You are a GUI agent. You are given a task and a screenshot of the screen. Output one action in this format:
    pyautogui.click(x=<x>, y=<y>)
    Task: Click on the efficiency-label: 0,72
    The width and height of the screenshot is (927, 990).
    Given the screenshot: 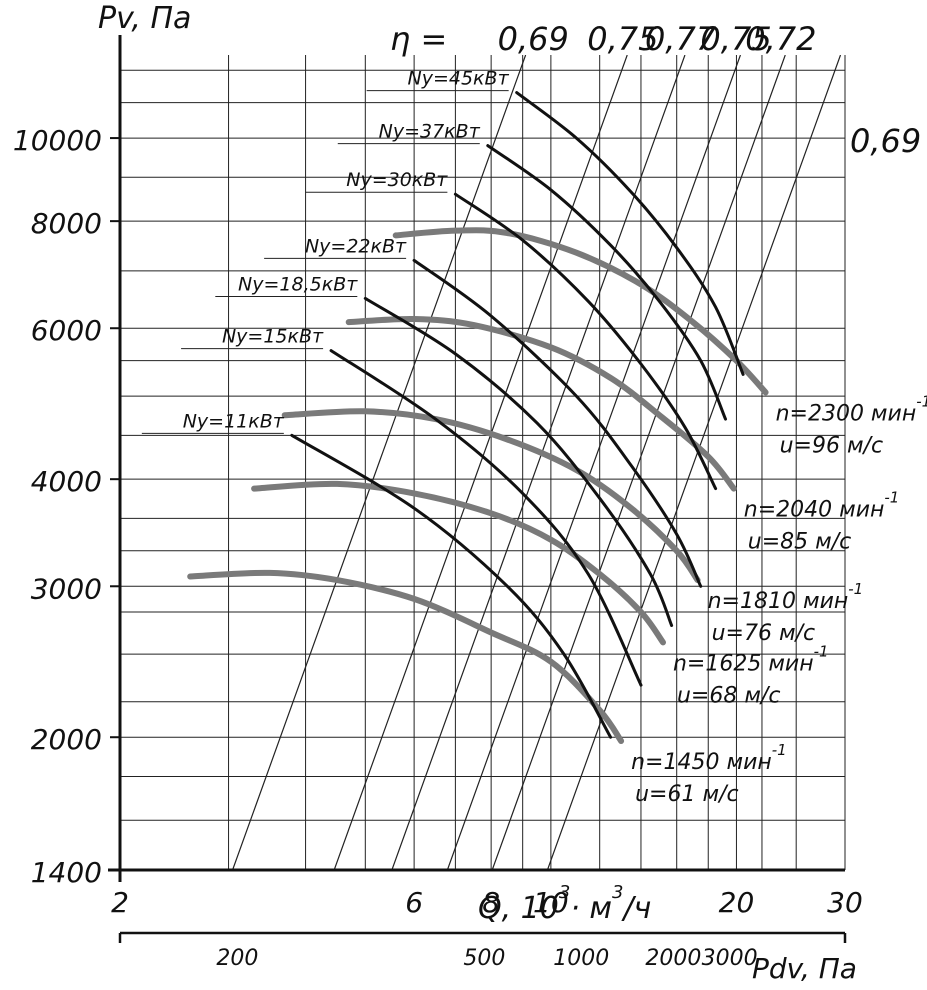 What is the action you would take?
    pyautogui.click(x=780, y=39)
    